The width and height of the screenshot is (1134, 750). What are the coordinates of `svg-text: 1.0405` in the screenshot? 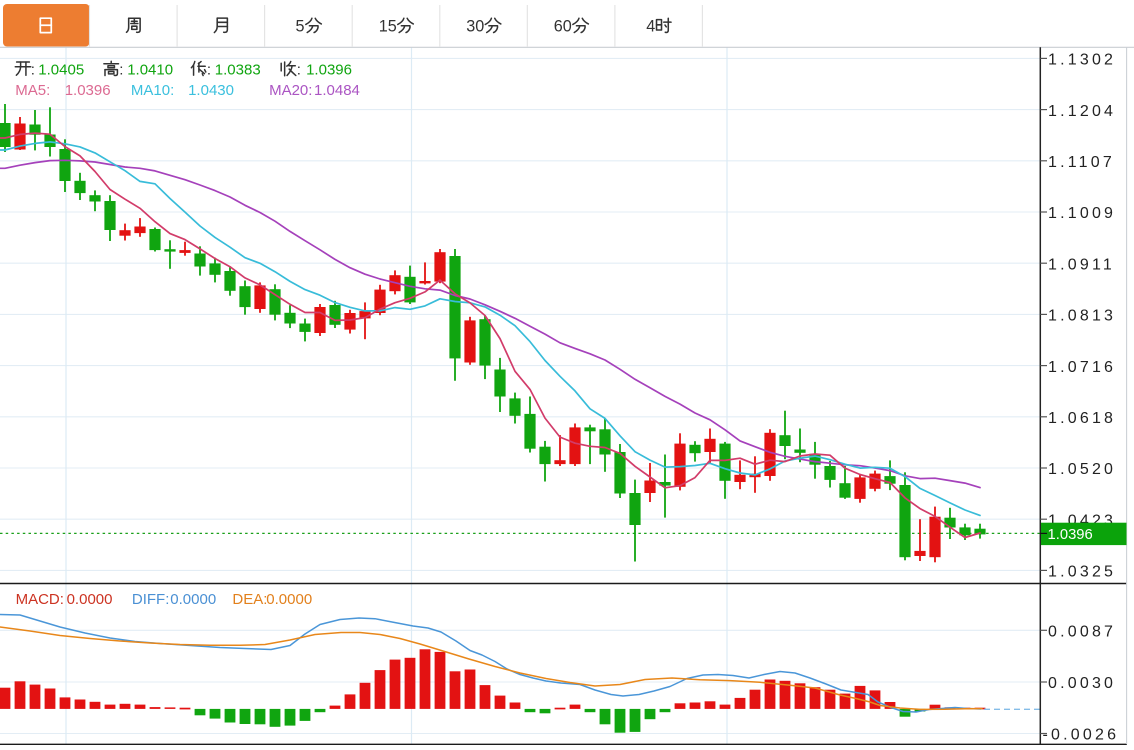 It's located at (61, 70).